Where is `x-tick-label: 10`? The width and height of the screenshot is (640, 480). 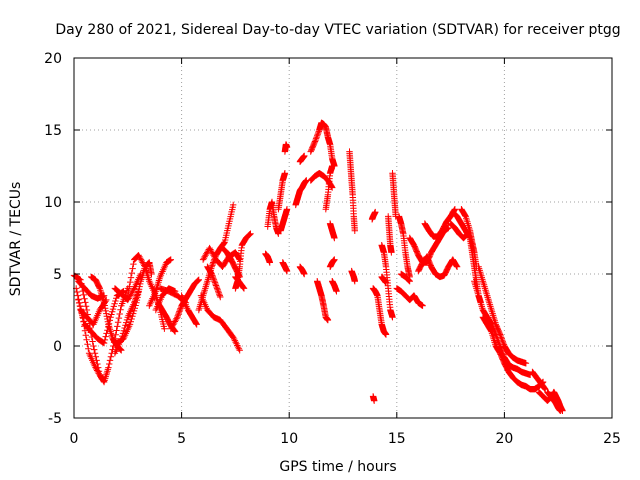
x-tick-label: 10 is located at coordinates (289, 439).